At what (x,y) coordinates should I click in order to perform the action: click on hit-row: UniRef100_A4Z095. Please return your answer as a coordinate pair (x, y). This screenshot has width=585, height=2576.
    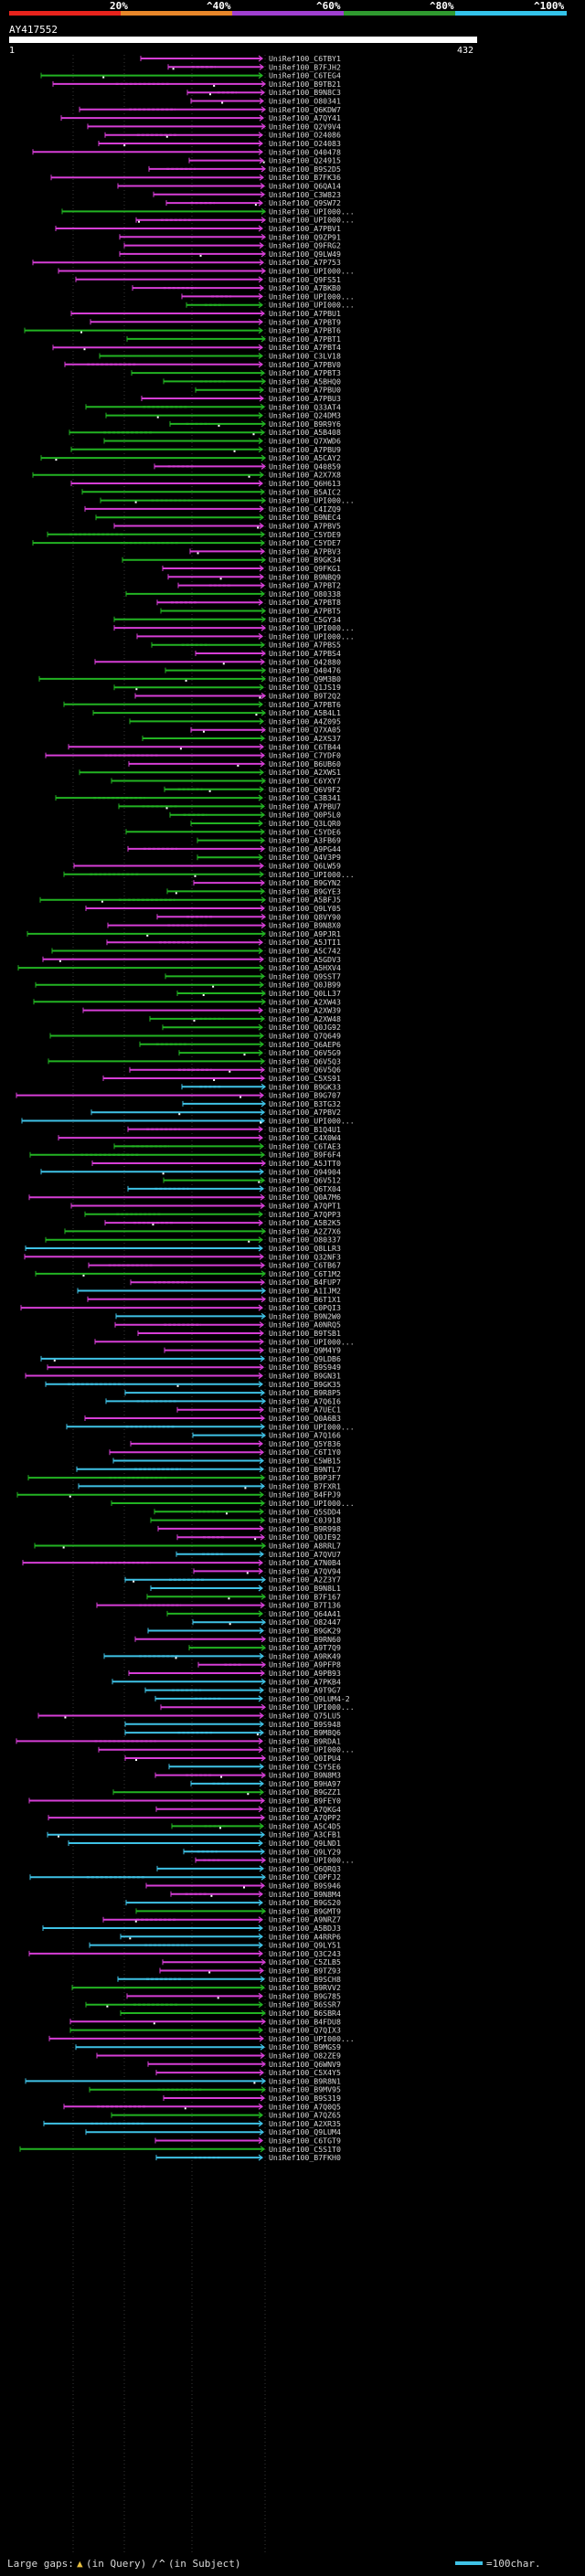
    Looking at the image, I should click on (235, 721).